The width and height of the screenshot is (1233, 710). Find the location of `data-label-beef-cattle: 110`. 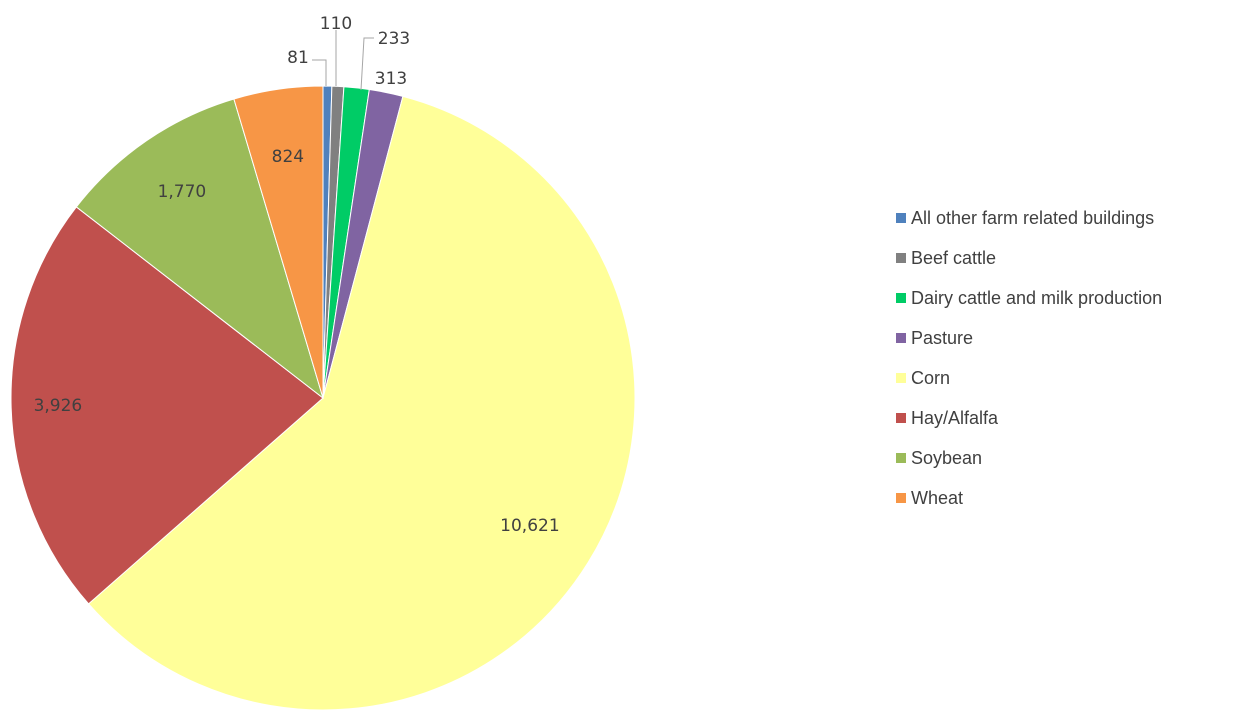

data-label-beef-cattle: 110 is located at coordinates (336, 24).